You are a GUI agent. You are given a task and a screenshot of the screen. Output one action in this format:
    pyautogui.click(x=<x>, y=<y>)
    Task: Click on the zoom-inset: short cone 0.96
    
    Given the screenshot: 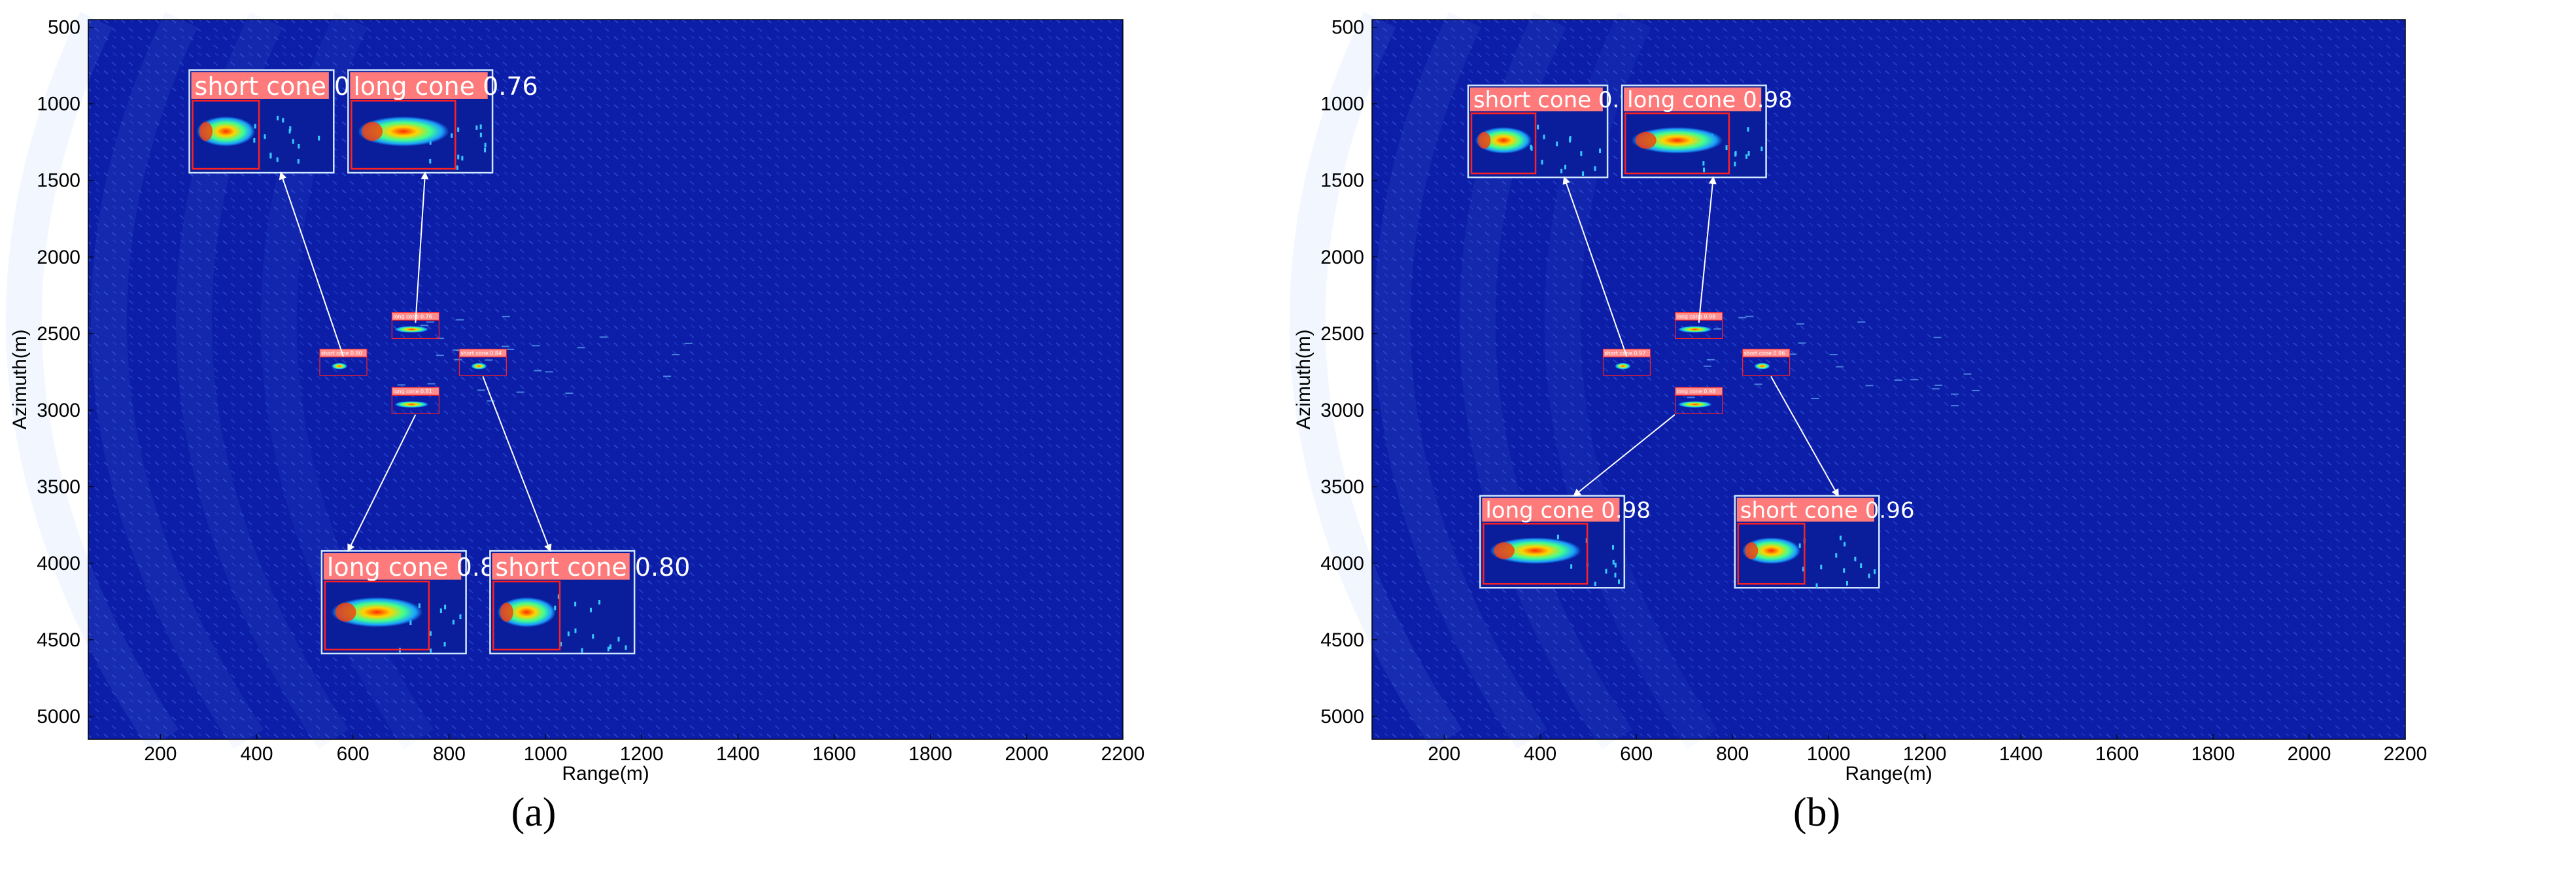 What is the action you would take?
    pyautogui.click(x=1825, y=542)
    